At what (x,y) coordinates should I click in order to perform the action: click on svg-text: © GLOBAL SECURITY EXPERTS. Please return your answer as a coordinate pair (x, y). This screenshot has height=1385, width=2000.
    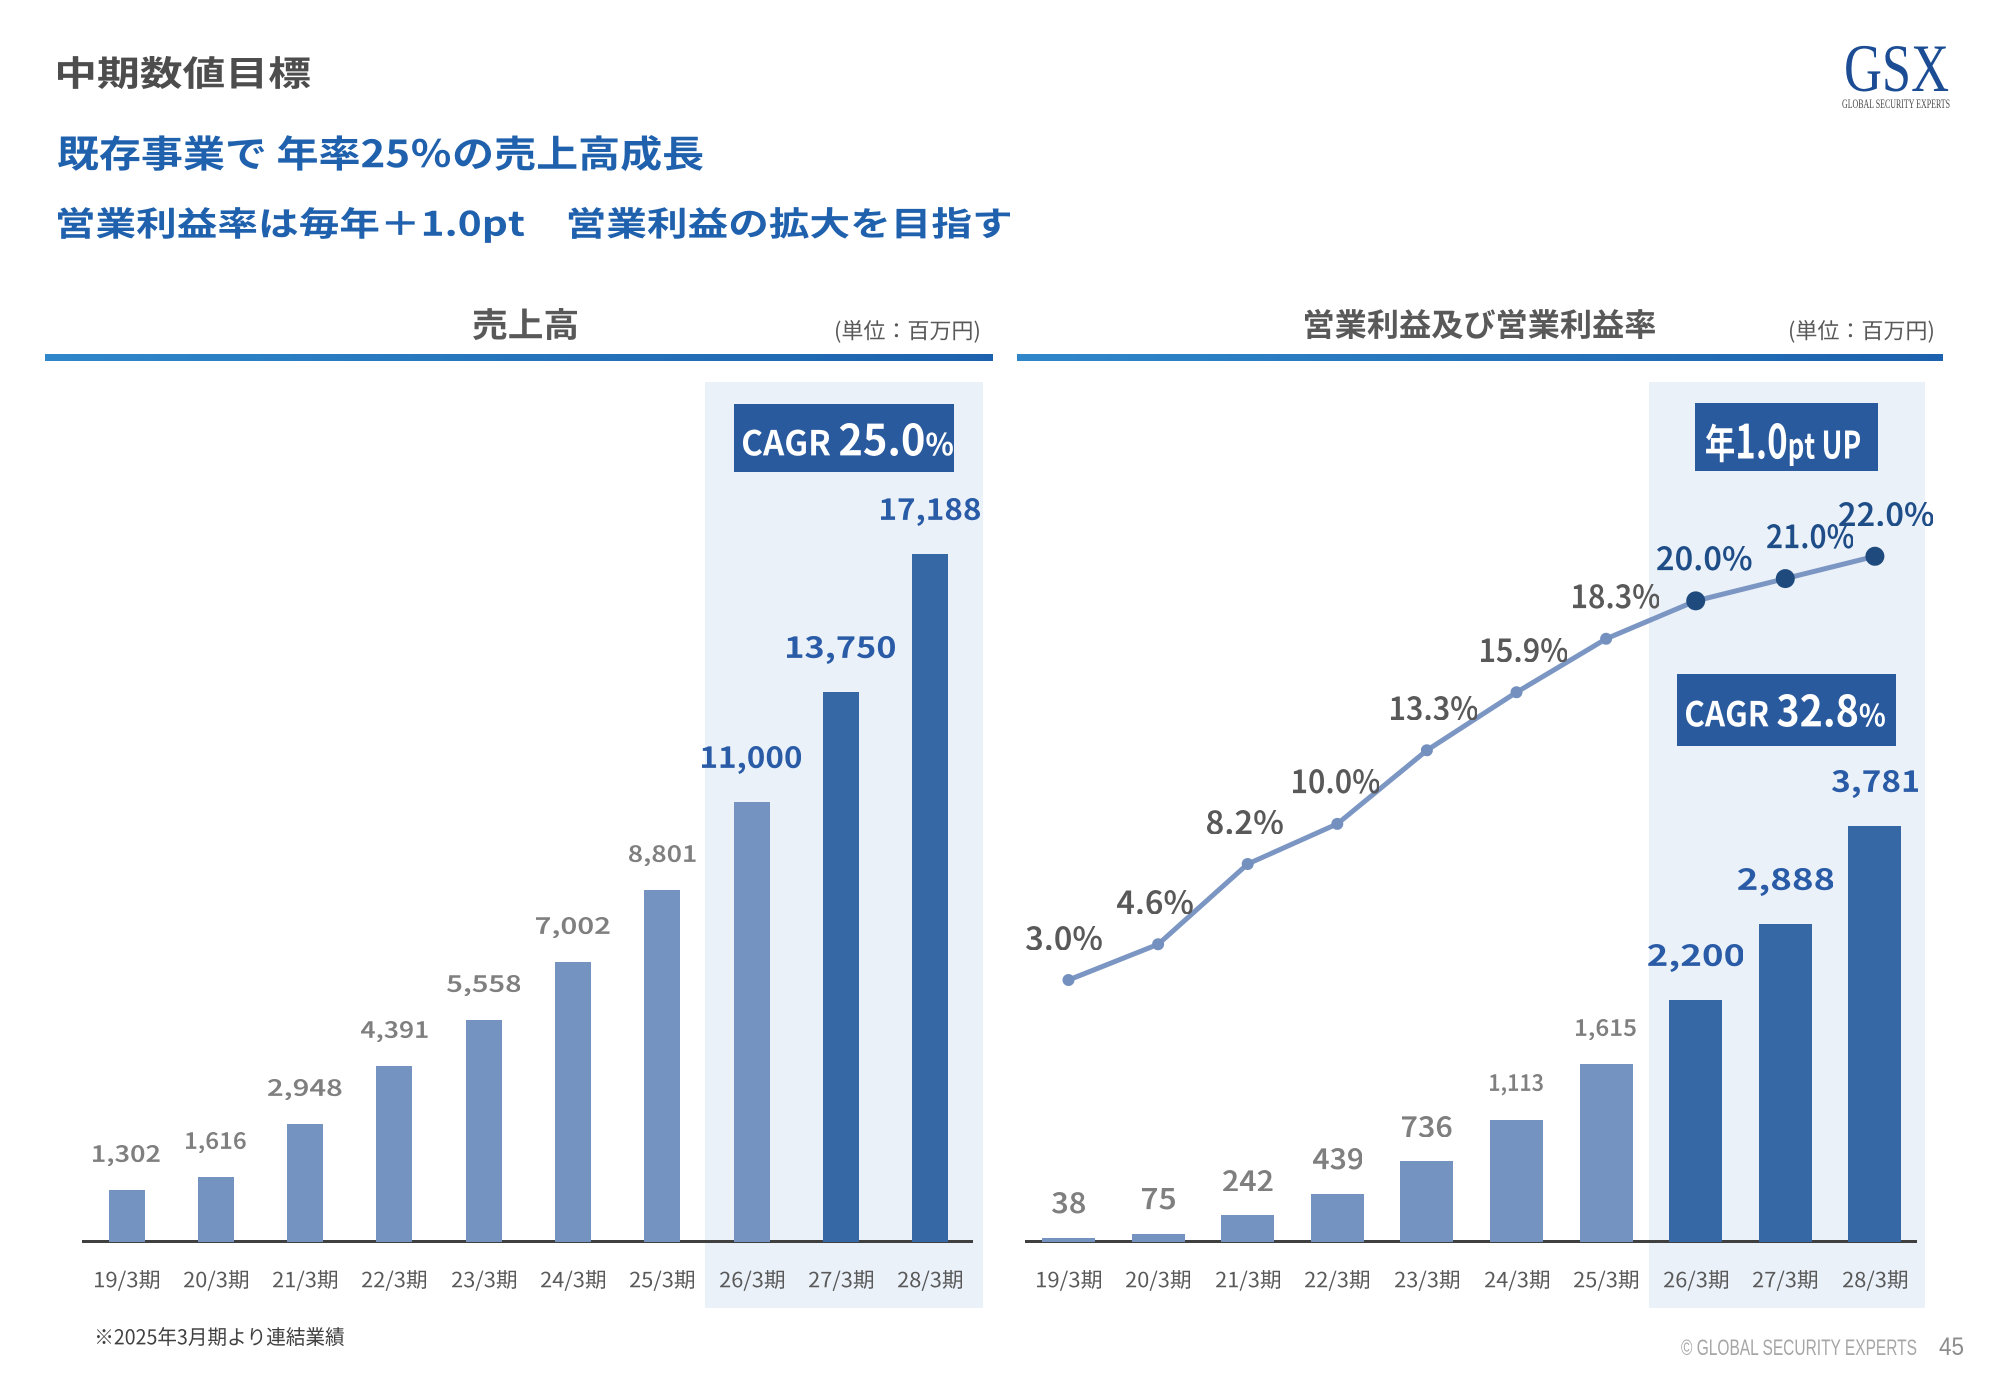
    Looking at the image, I should click on (1799, 1347).